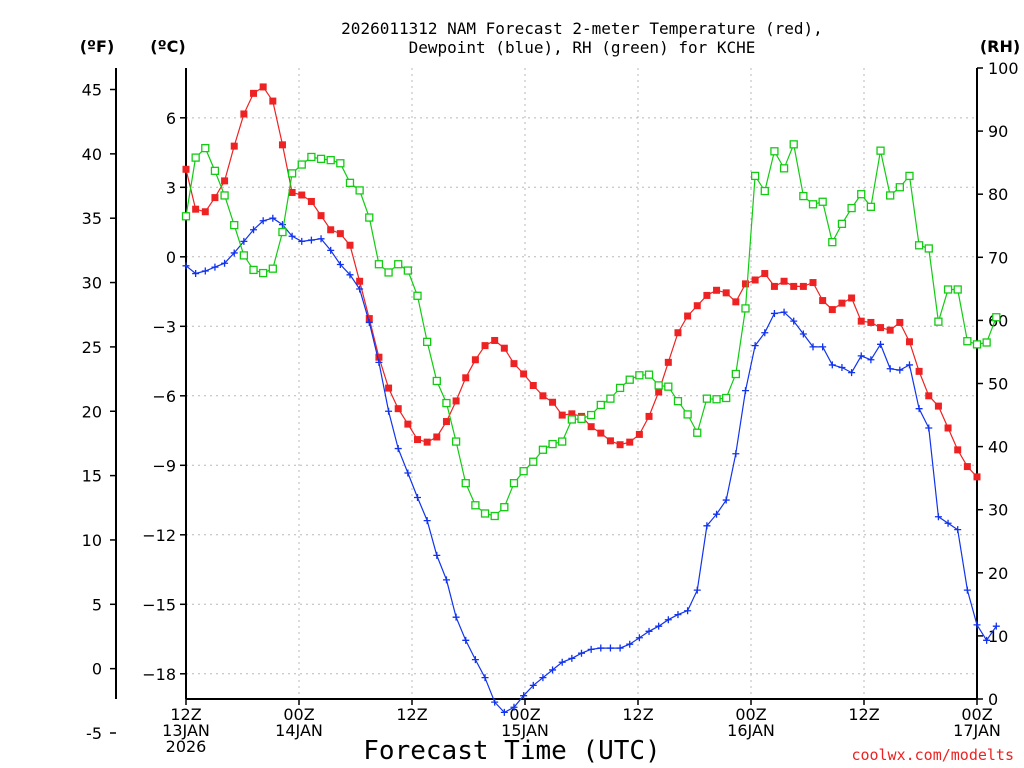 Image resolution: width=1024 pixels, height=768 pixels. Describe the element at coordinates (751, 730) in the screenshot. I see `x-tick-label: 16JAN` at that location.